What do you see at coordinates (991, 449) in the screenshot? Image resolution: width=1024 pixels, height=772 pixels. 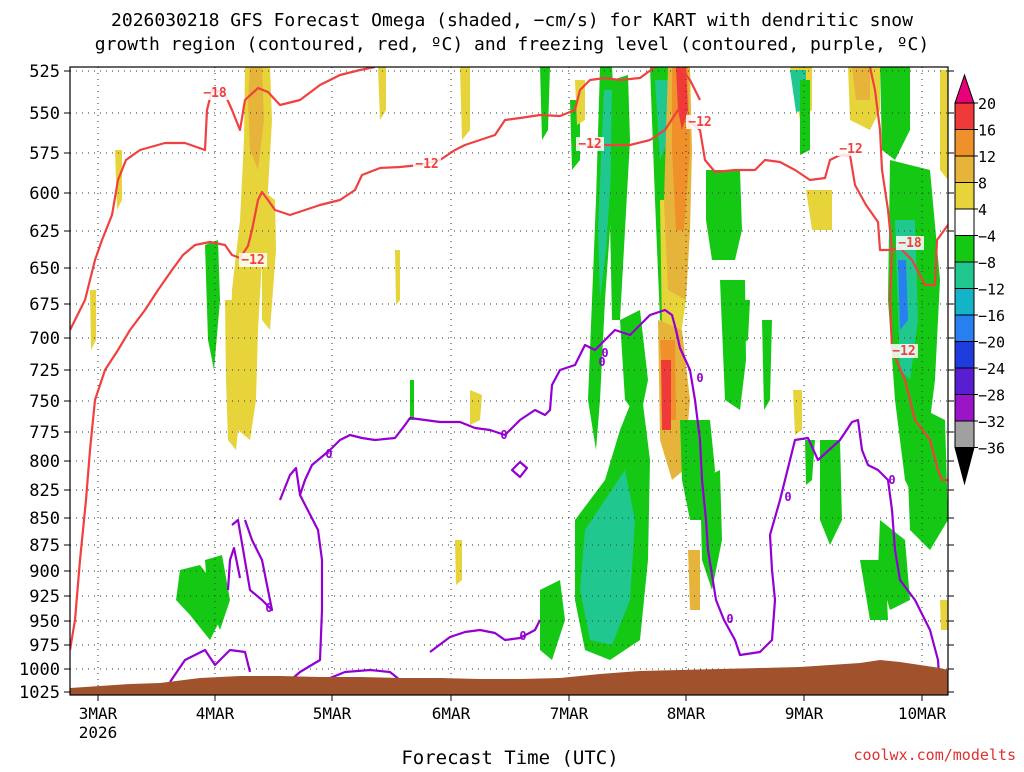 I see `colorbar-tick-label: −36` at bounding box center [991, 449].